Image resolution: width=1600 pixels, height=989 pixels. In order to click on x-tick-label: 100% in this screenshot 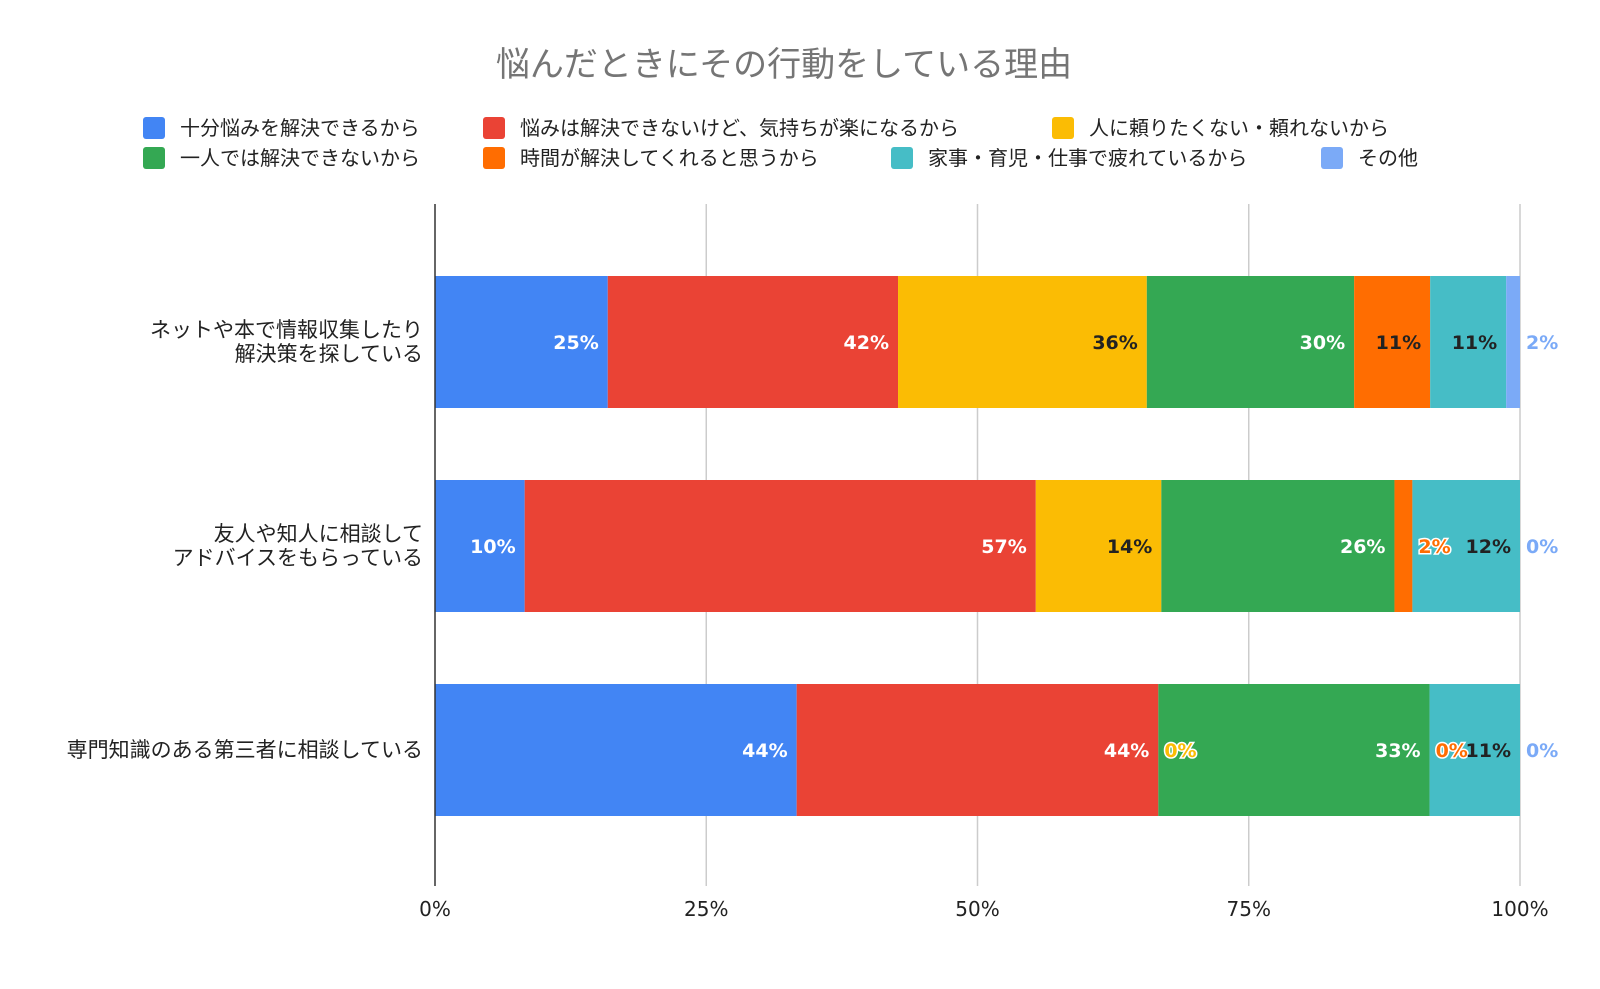, I will do `click(1519, 909)`.